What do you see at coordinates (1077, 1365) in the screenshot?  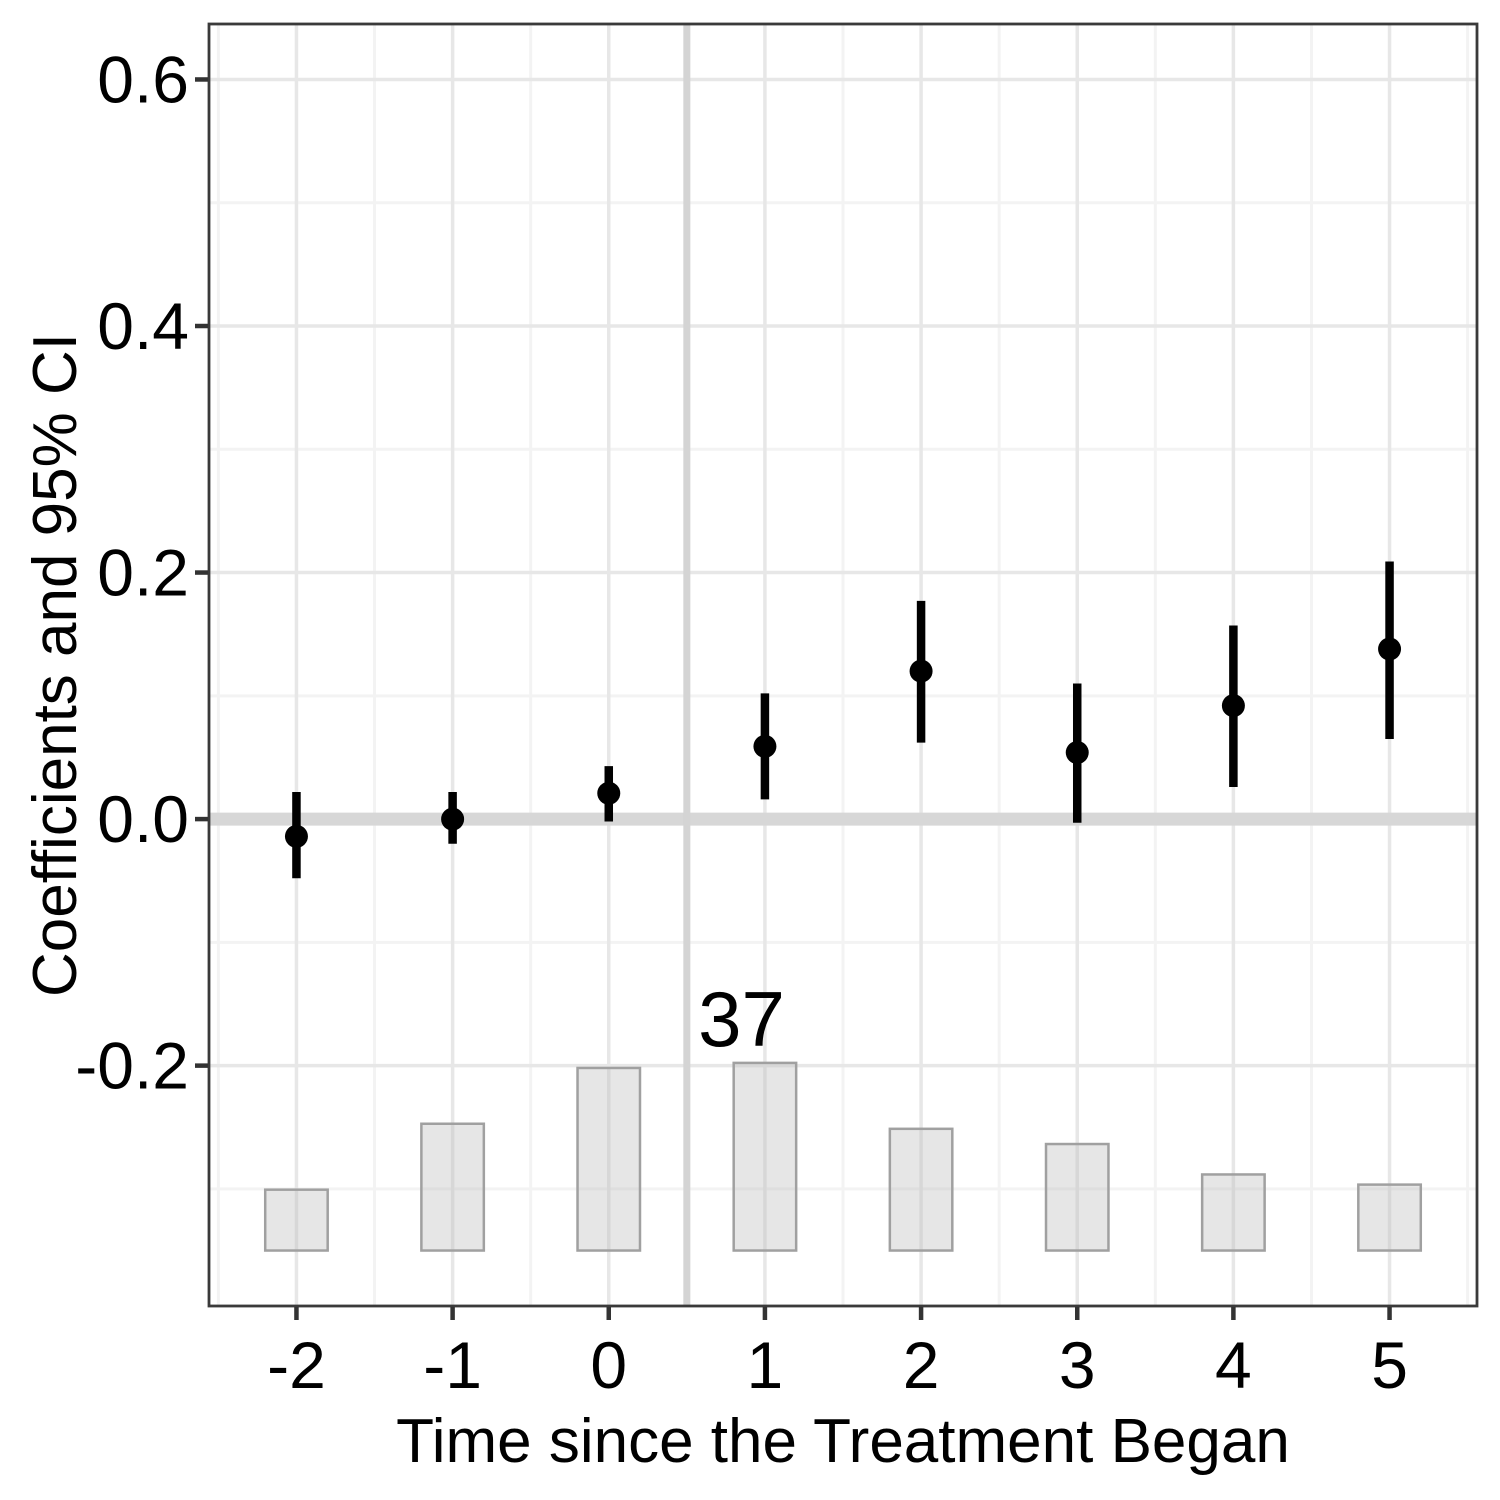 I see `x-tick-label: 3` at bounding box center [1077, 1365].